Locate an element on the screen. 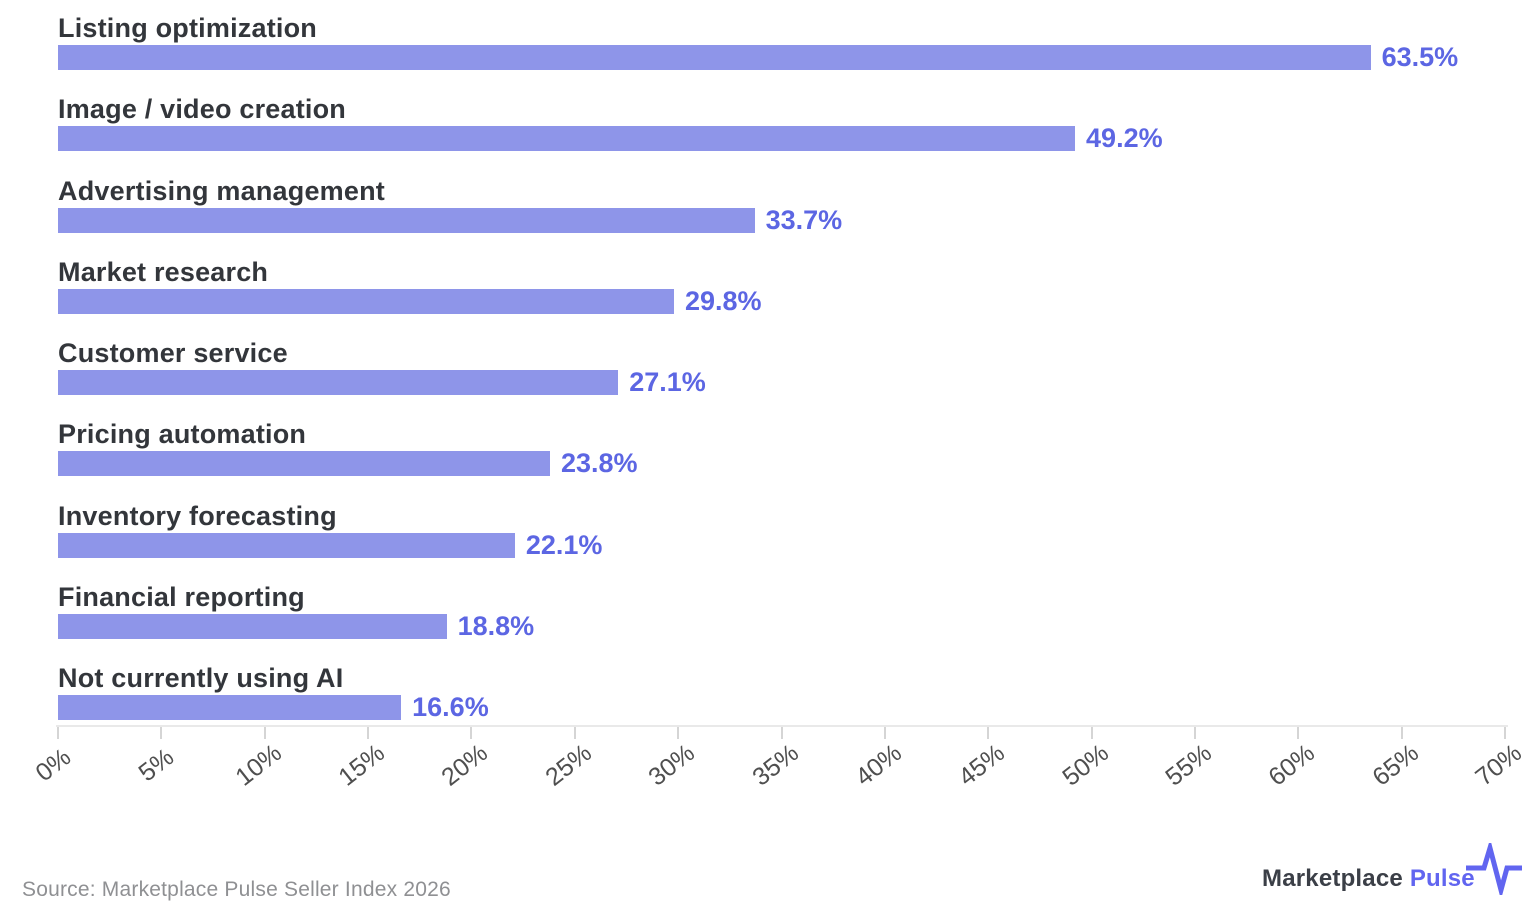 This screenshot has width=1538, height=916. bar-row: Advertising management 33.7% is located at coordinates (781, 215).